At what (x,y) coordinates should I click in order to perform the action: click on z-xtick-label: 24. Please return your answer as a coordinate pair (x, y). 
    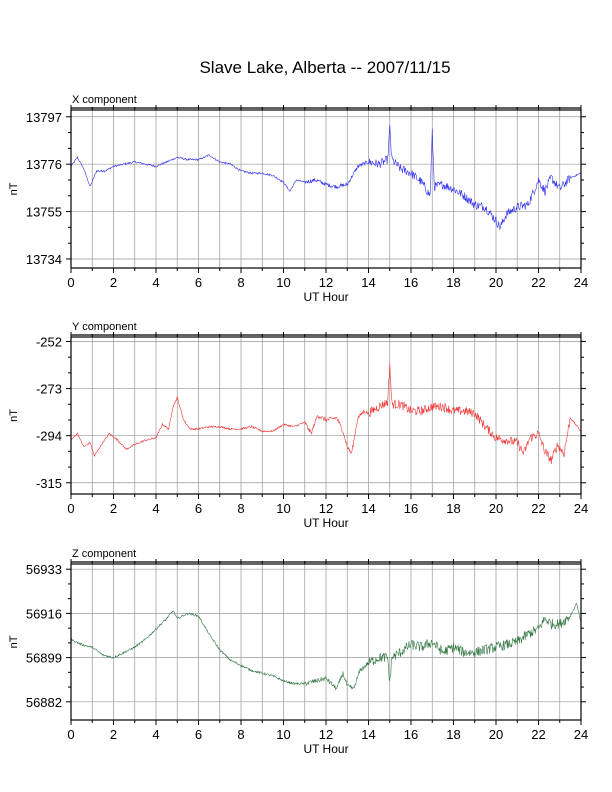
    Looking at the image, I should click on (581, 734).